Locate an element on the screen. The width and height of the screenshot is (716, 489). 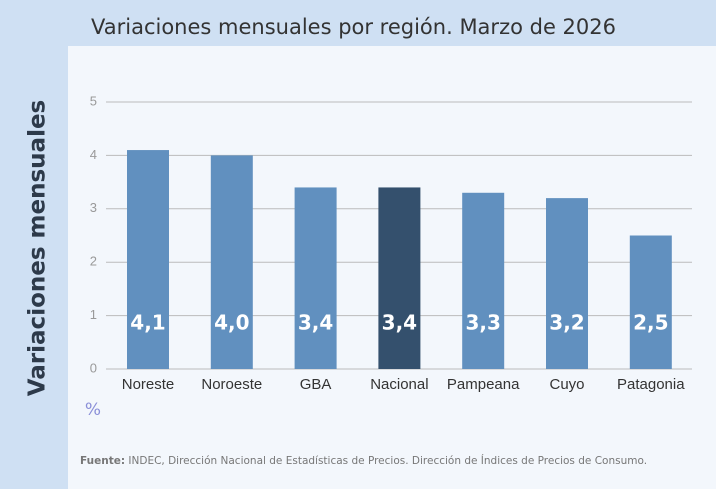
unit-label: % is located at coordinates (93, 410).